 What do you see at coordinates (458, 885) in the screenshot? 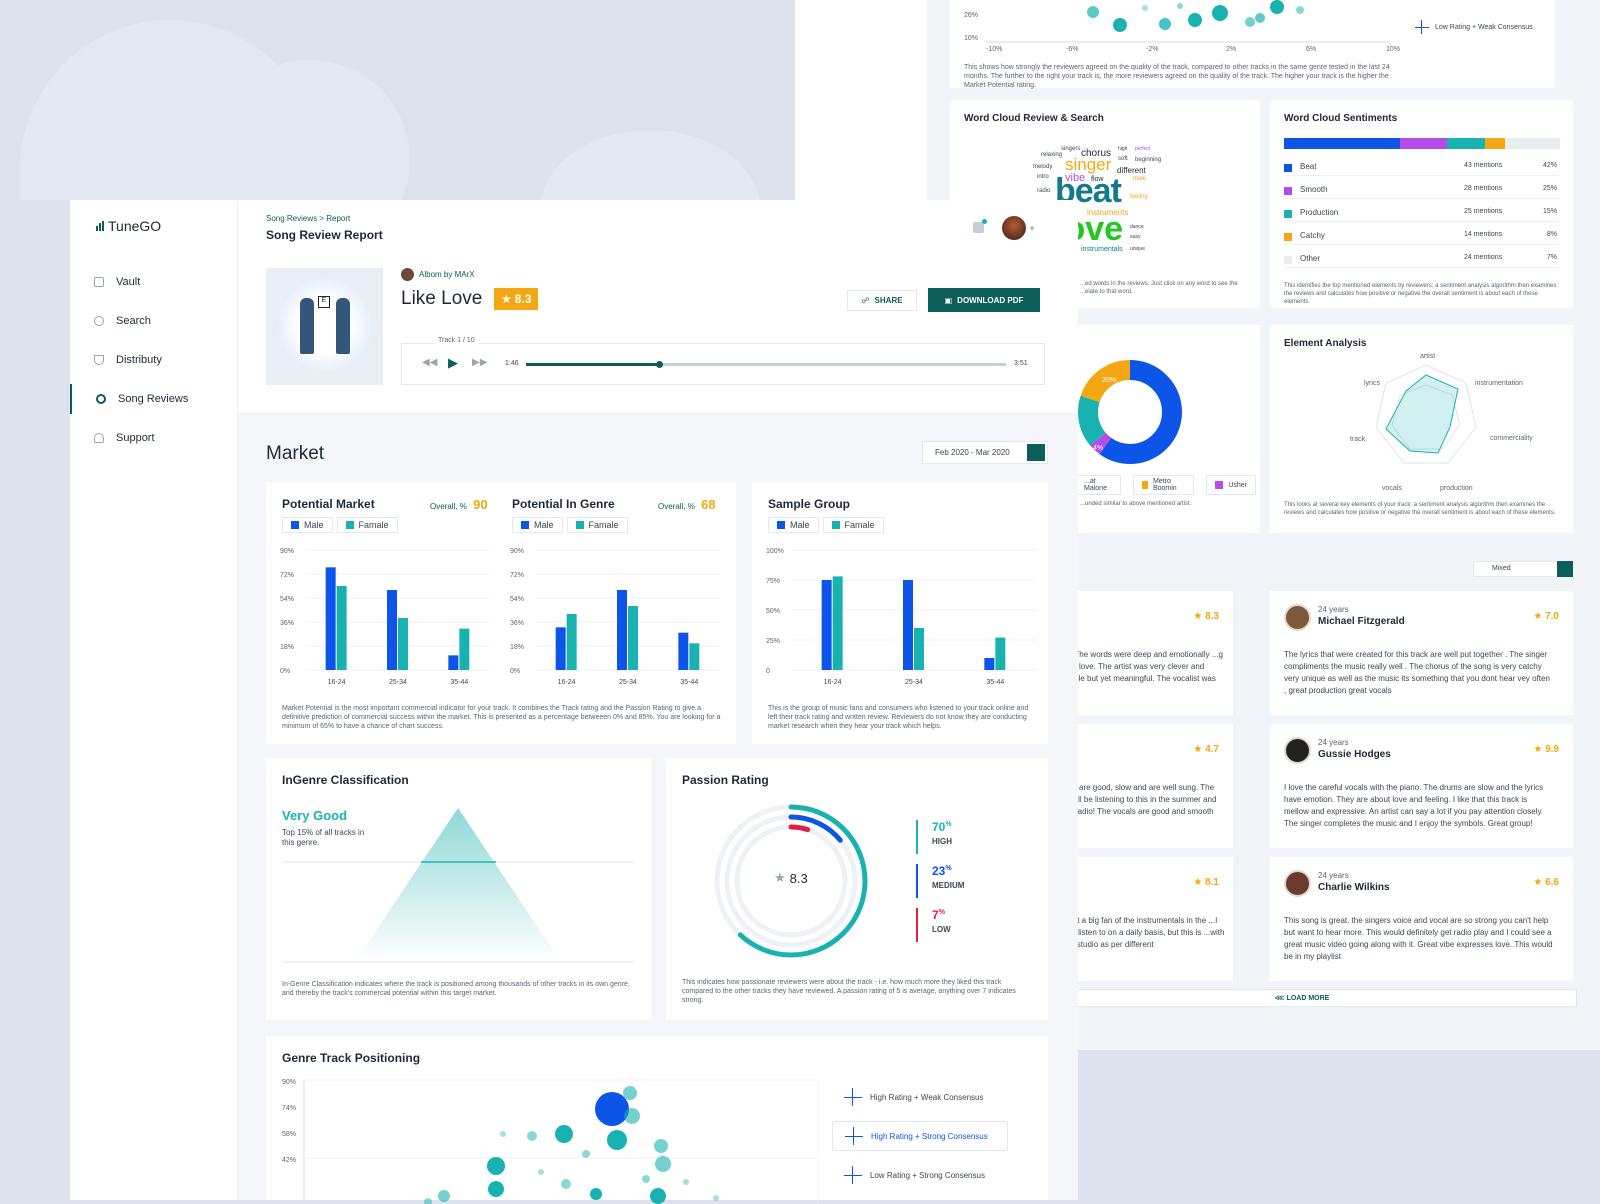
I see `pyramid-shape` at bounding box center [458, 885].